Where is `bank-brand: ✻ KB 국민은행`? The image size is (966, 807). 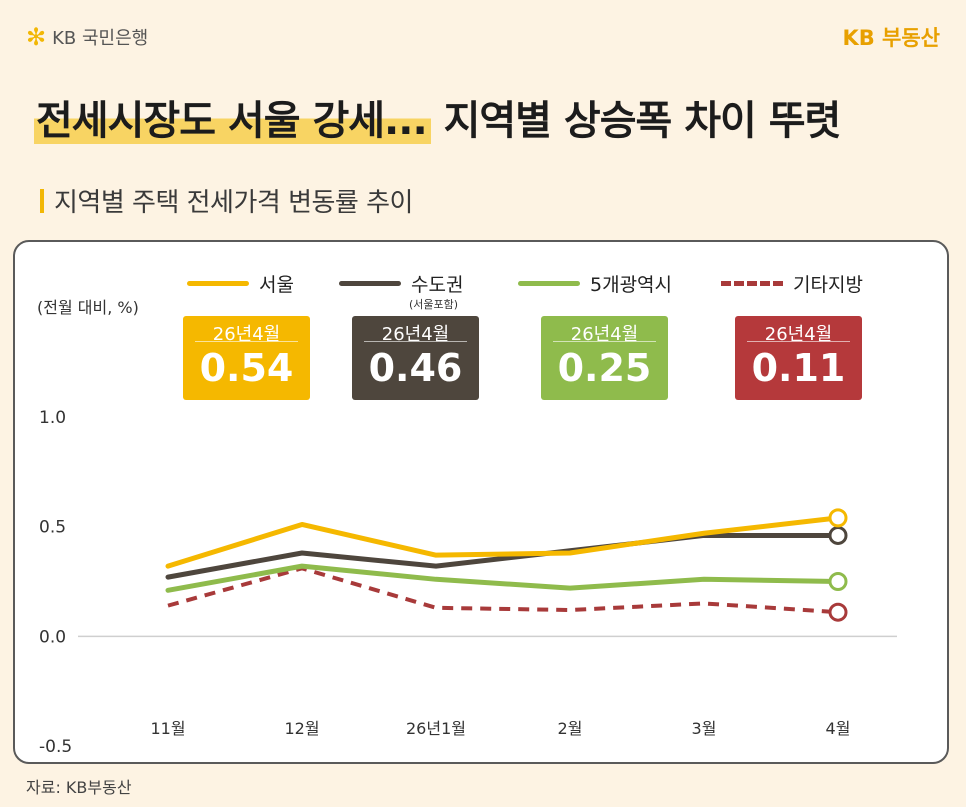
bank-brand: ✻ KB 국민은행 is located at coordinates (87, 37).